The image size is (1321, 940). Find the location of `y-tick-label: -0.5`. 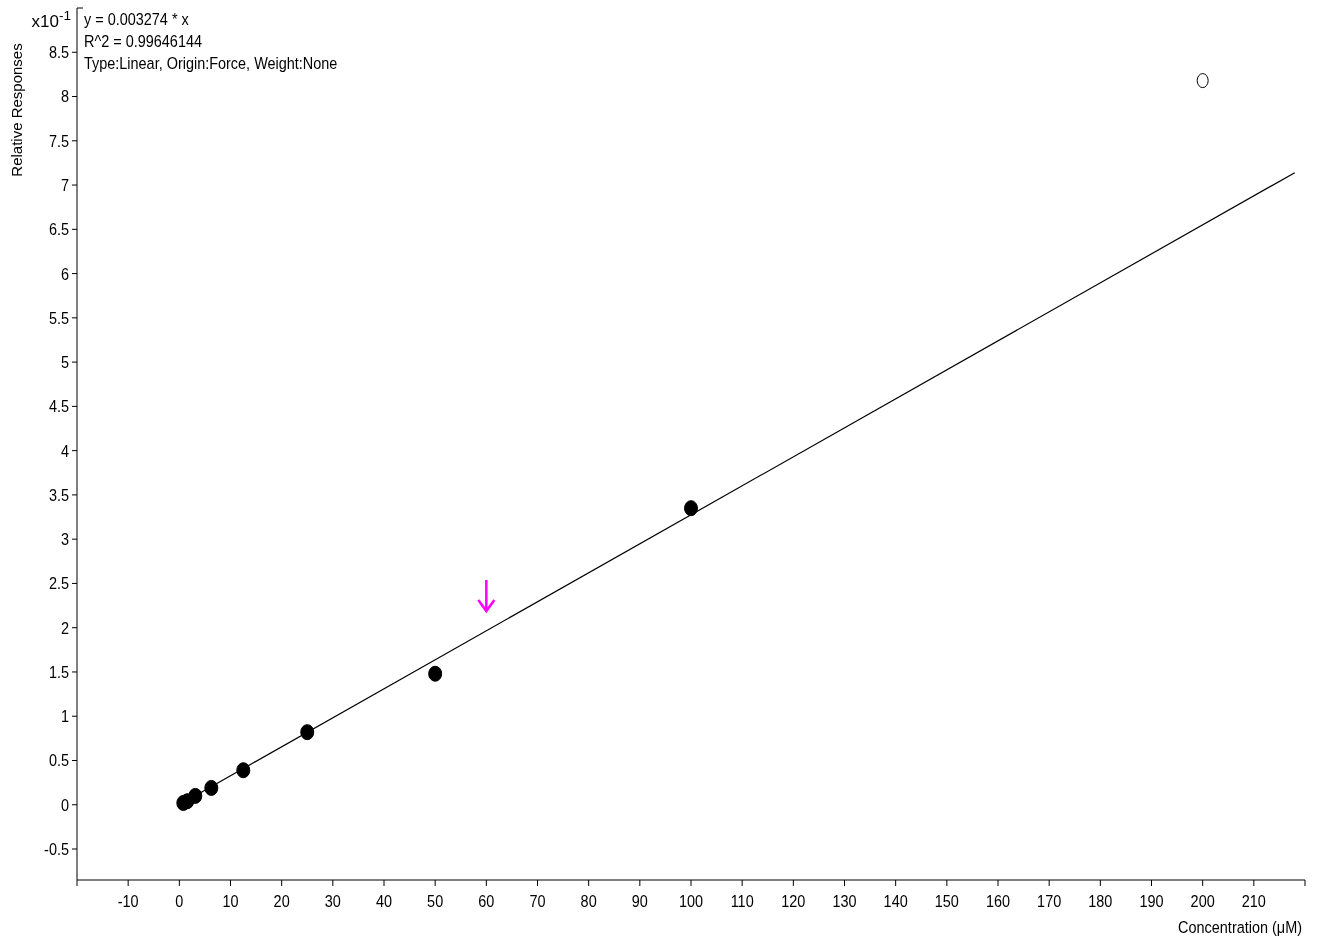

y-tick-label: -0.5 is located at coordinates (57, 849).